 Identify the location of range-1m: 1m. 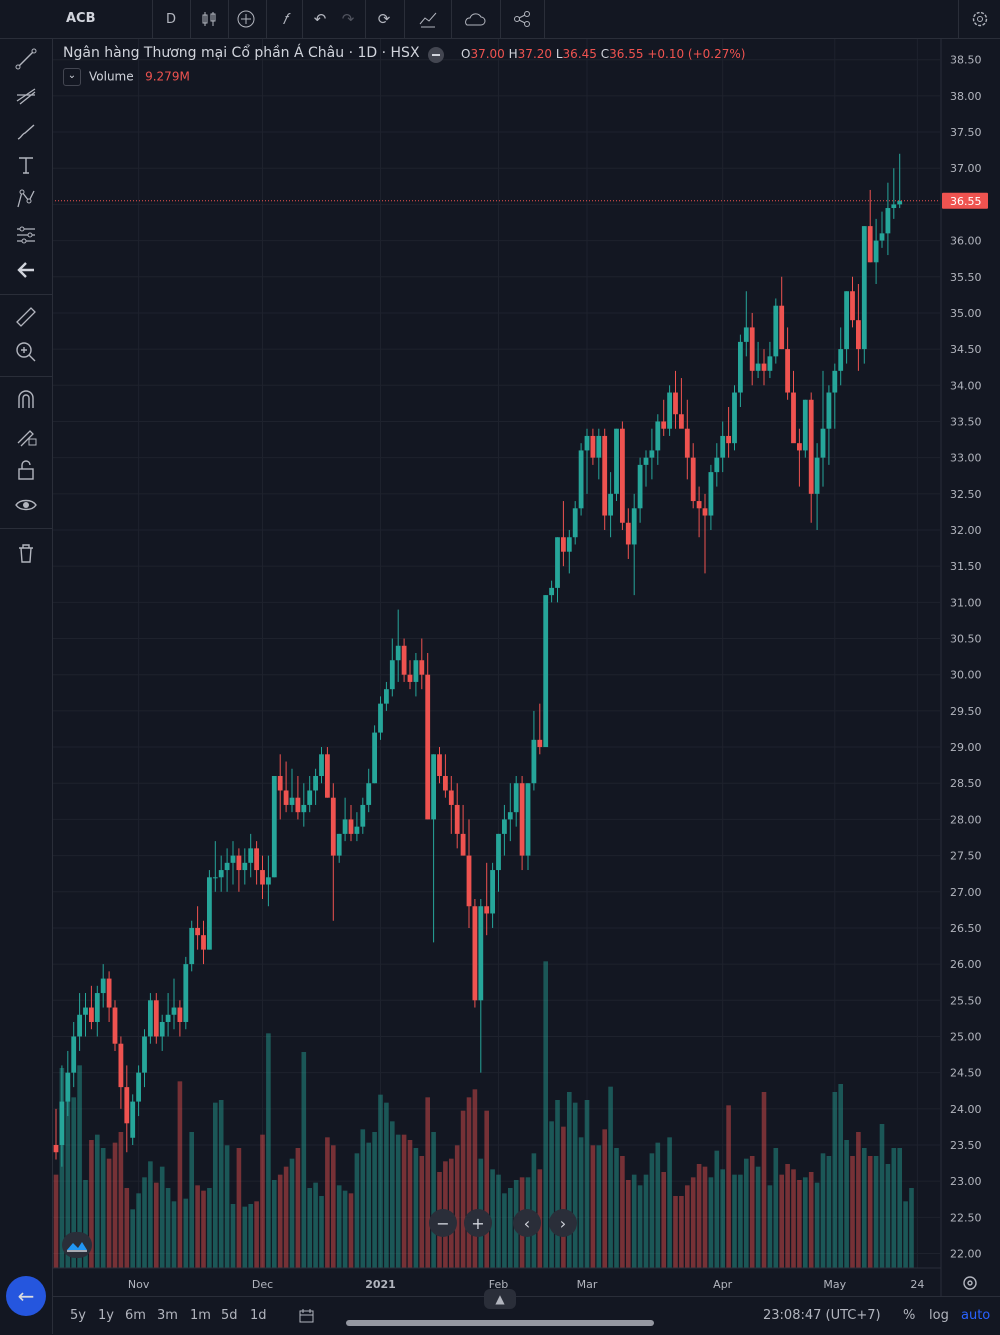
(200, 1315).